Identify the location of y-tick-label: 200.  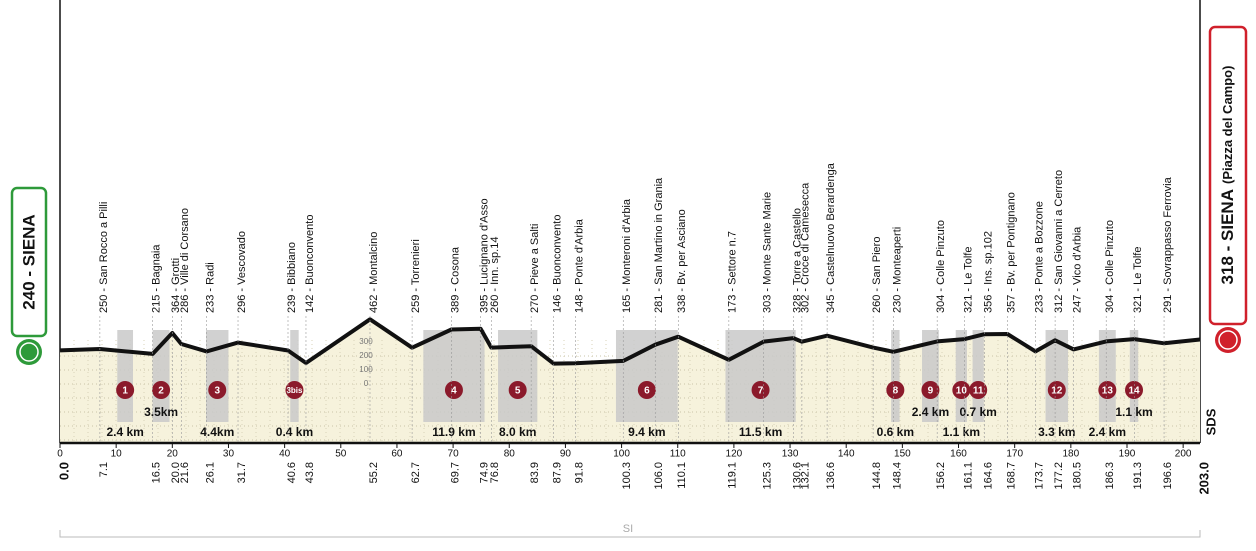
(366, 355).